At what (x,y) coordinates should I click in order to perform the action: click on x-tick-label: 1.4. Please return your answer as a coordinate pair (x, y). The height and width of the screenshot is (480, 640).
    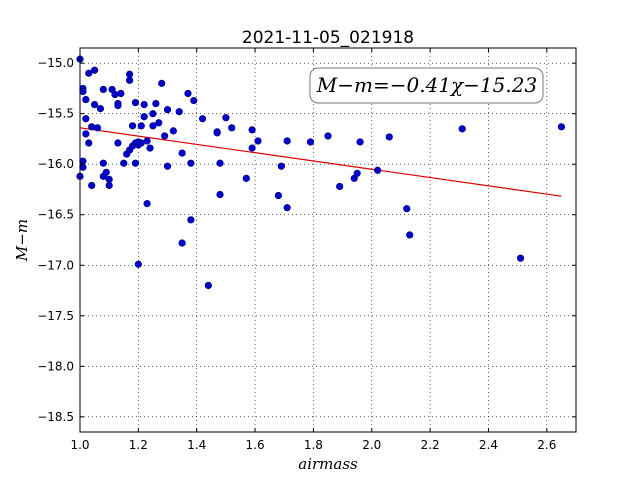
    Looking at the image, I should click on (196, 445).